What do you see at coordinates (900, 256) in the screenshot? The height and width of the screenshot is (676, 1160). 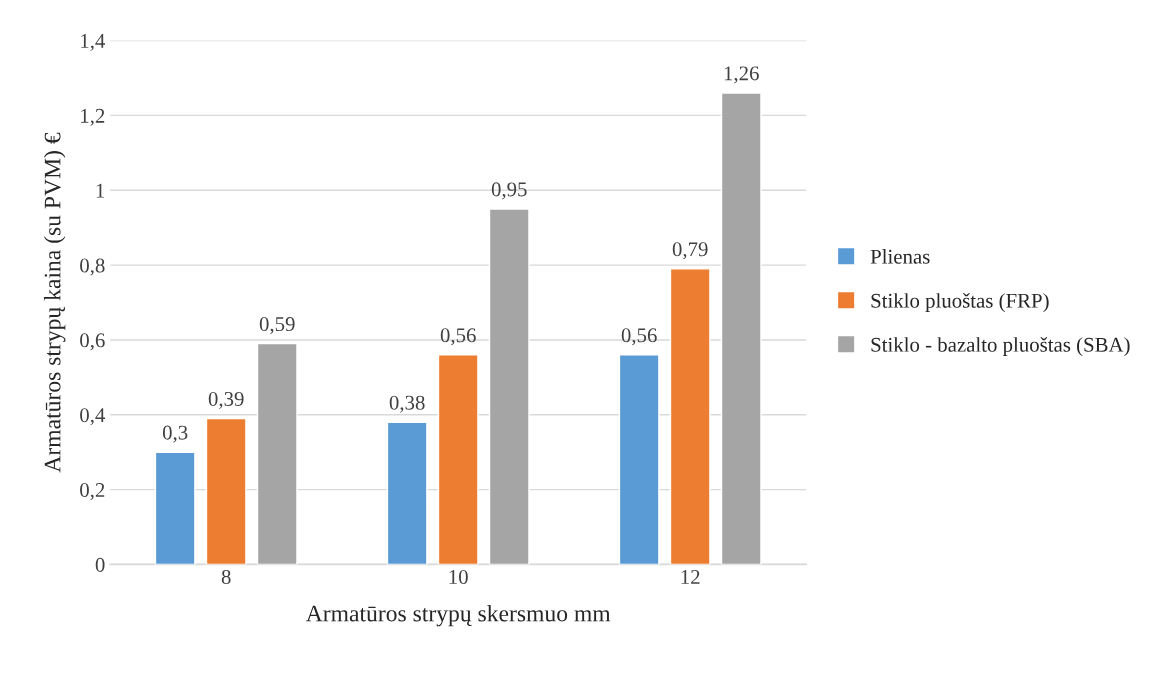 I see `legend-label: Plienas` at bounding box center [900, 256].